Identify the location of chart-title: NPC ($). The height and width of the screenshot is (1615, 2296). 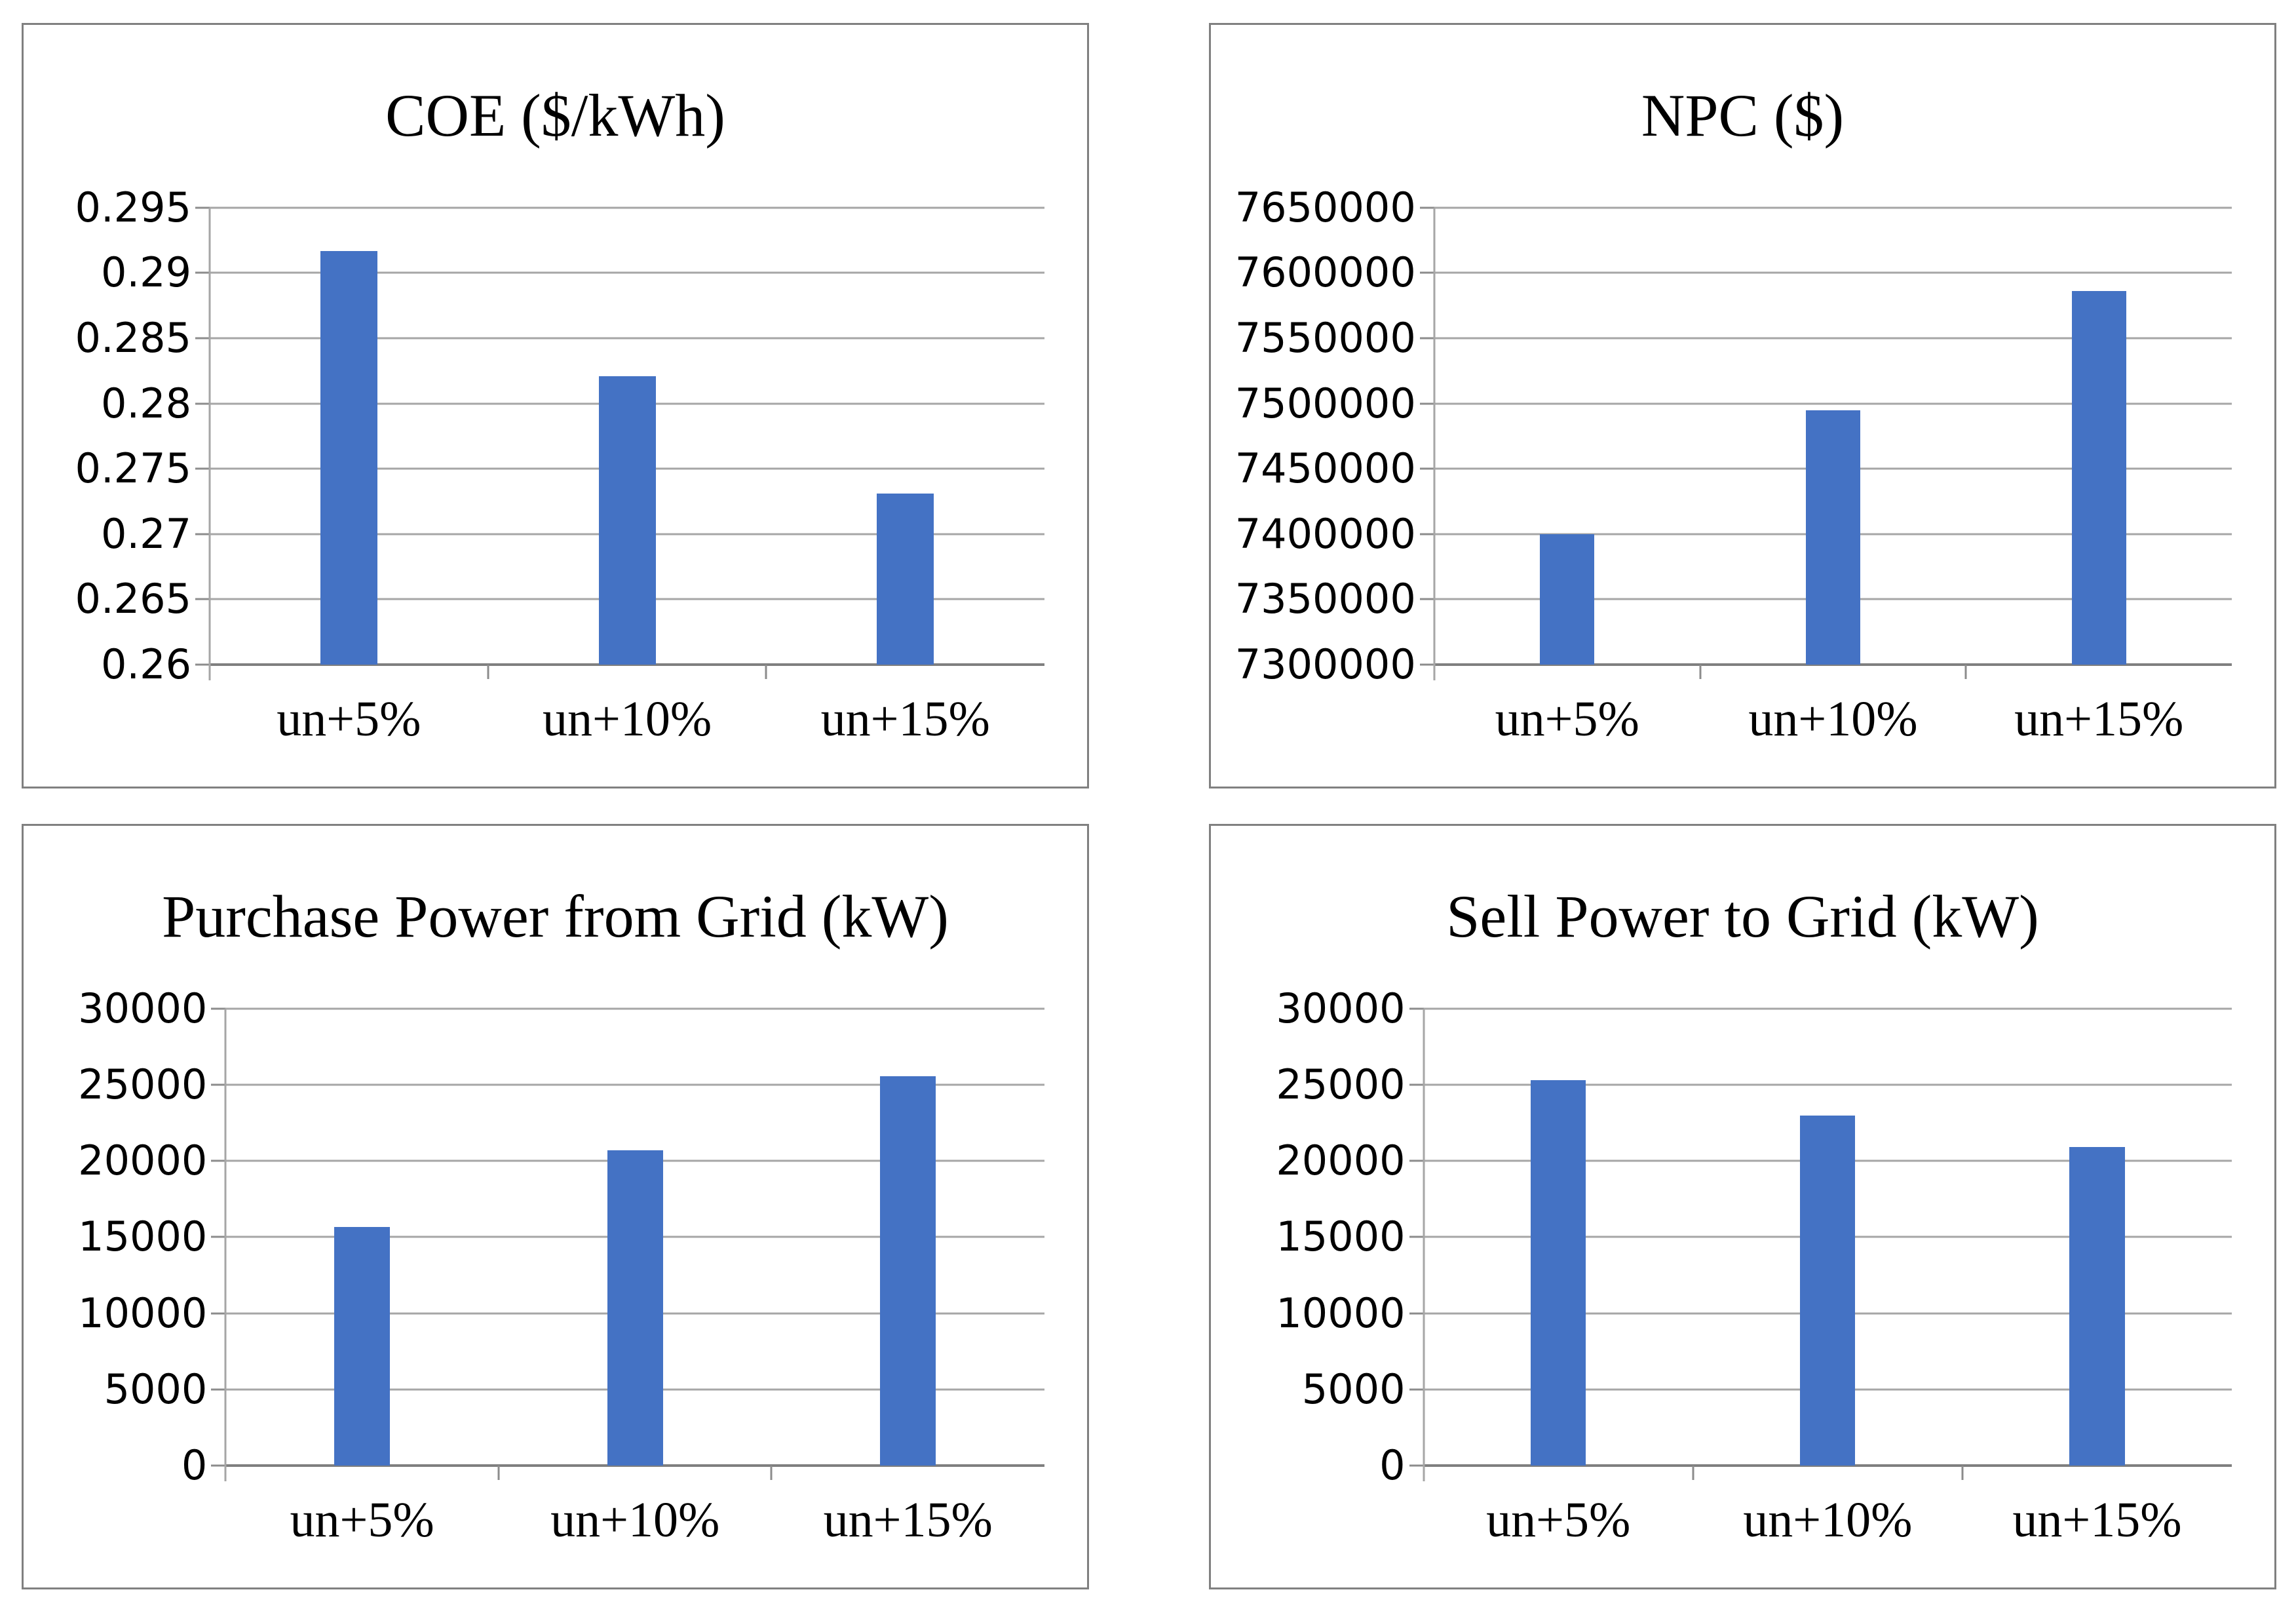
(1743, 115).